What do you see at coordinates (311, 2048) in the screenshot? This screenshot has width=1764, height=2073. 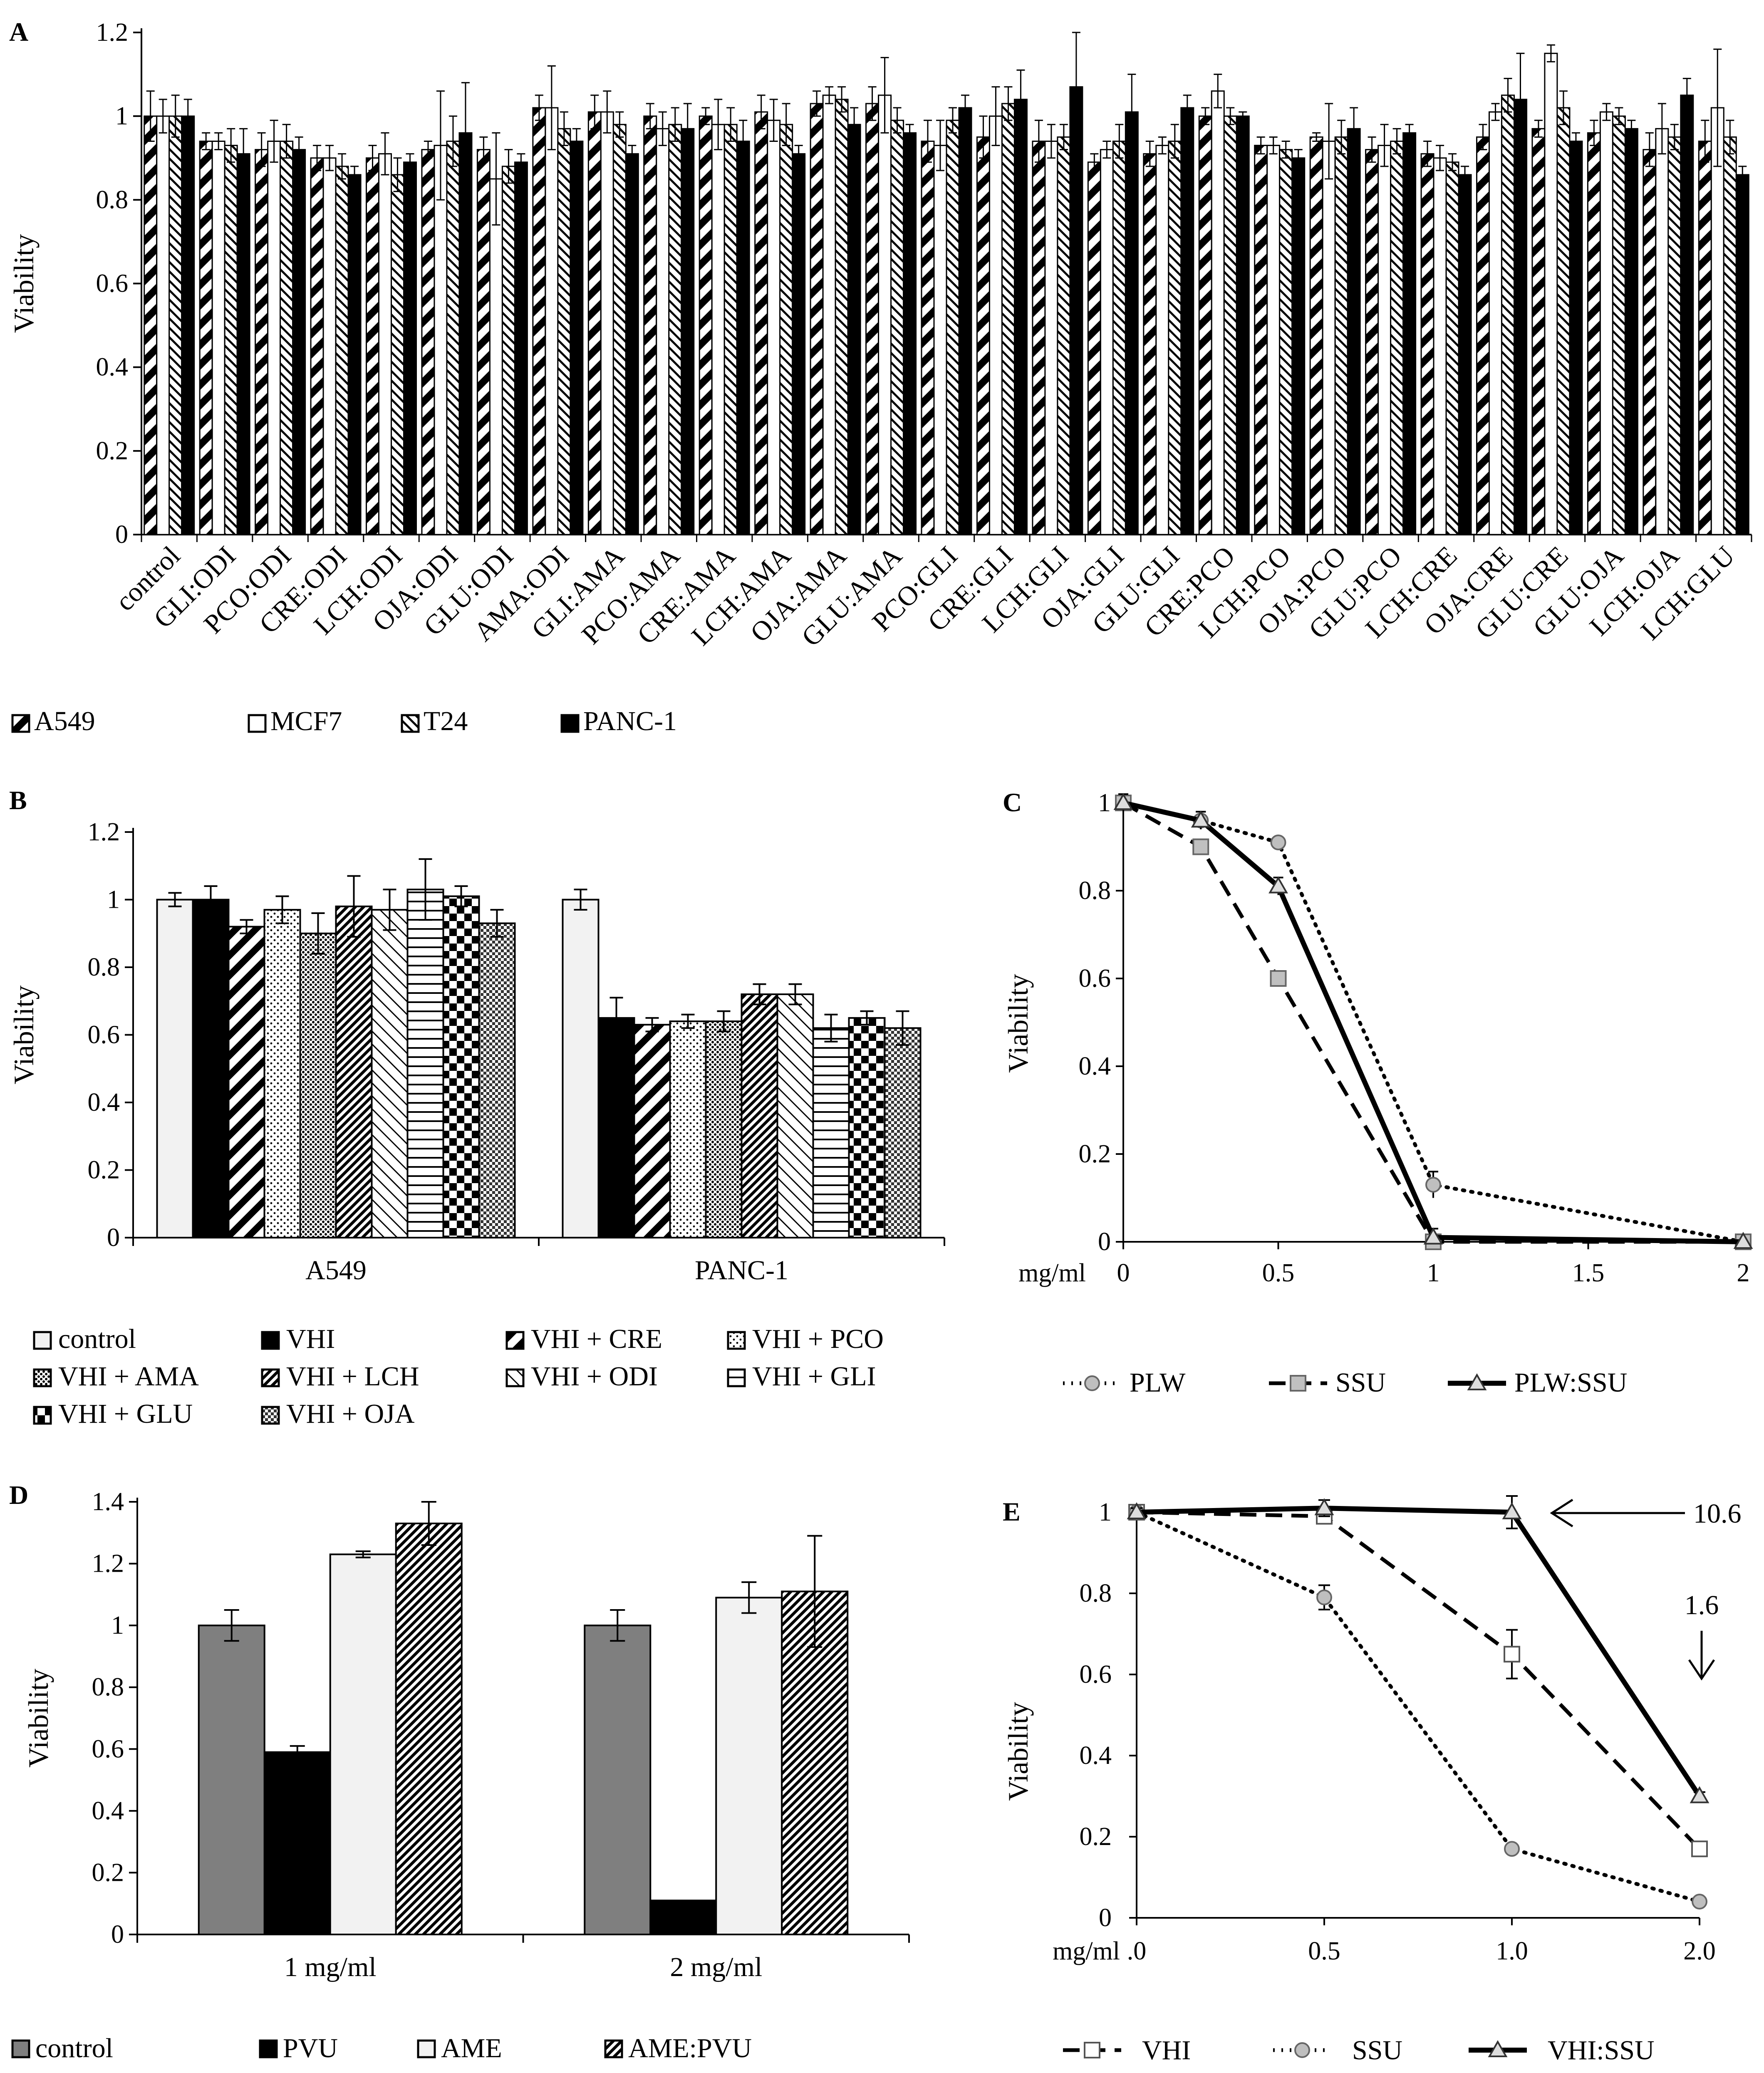 I see `legend-label: PVU` at bounding box center [311, 2048].